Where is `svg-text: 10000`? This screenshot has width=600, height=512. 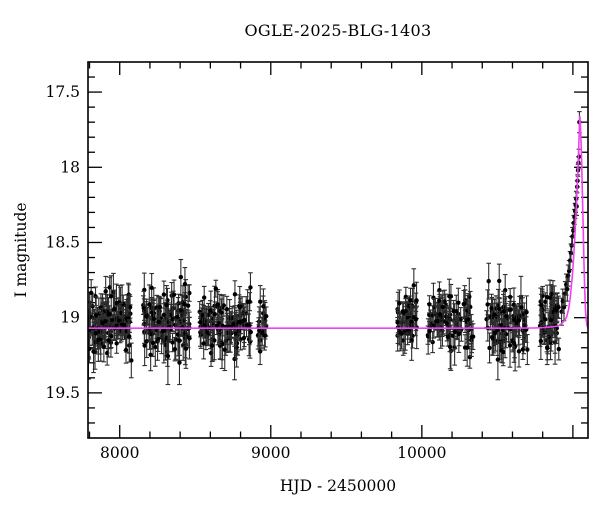 svg-text: 10000 is located at coordinates (421, 453).